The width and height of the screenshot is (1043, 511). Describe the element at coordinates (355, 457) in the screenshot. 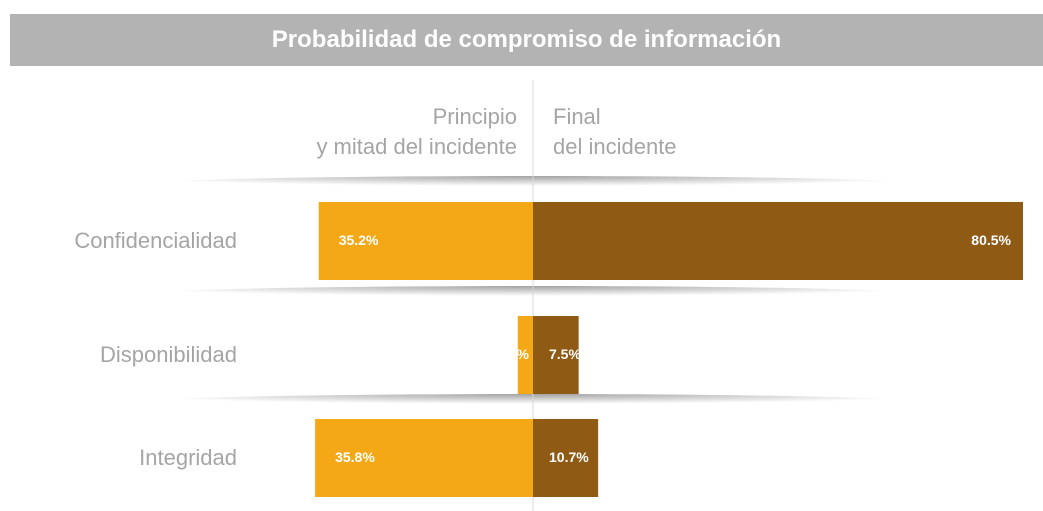

I see `value-label: 35.8%` at that location.